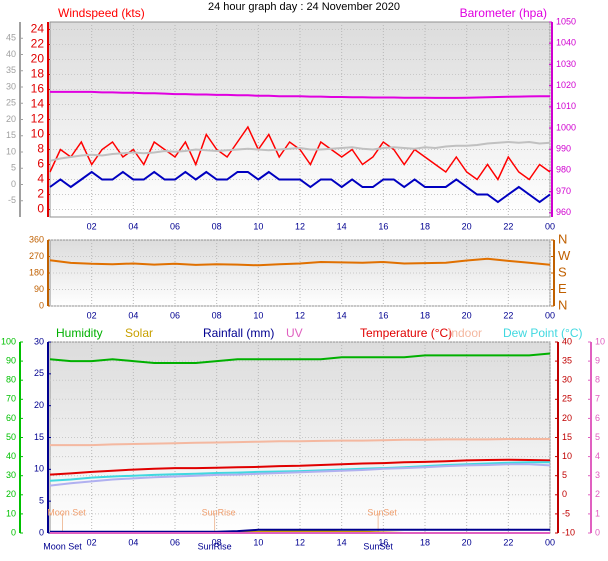  Describe the element at coordinates (566, 85) in the screenshot. I see `y-tick-label: 1020` at that location.